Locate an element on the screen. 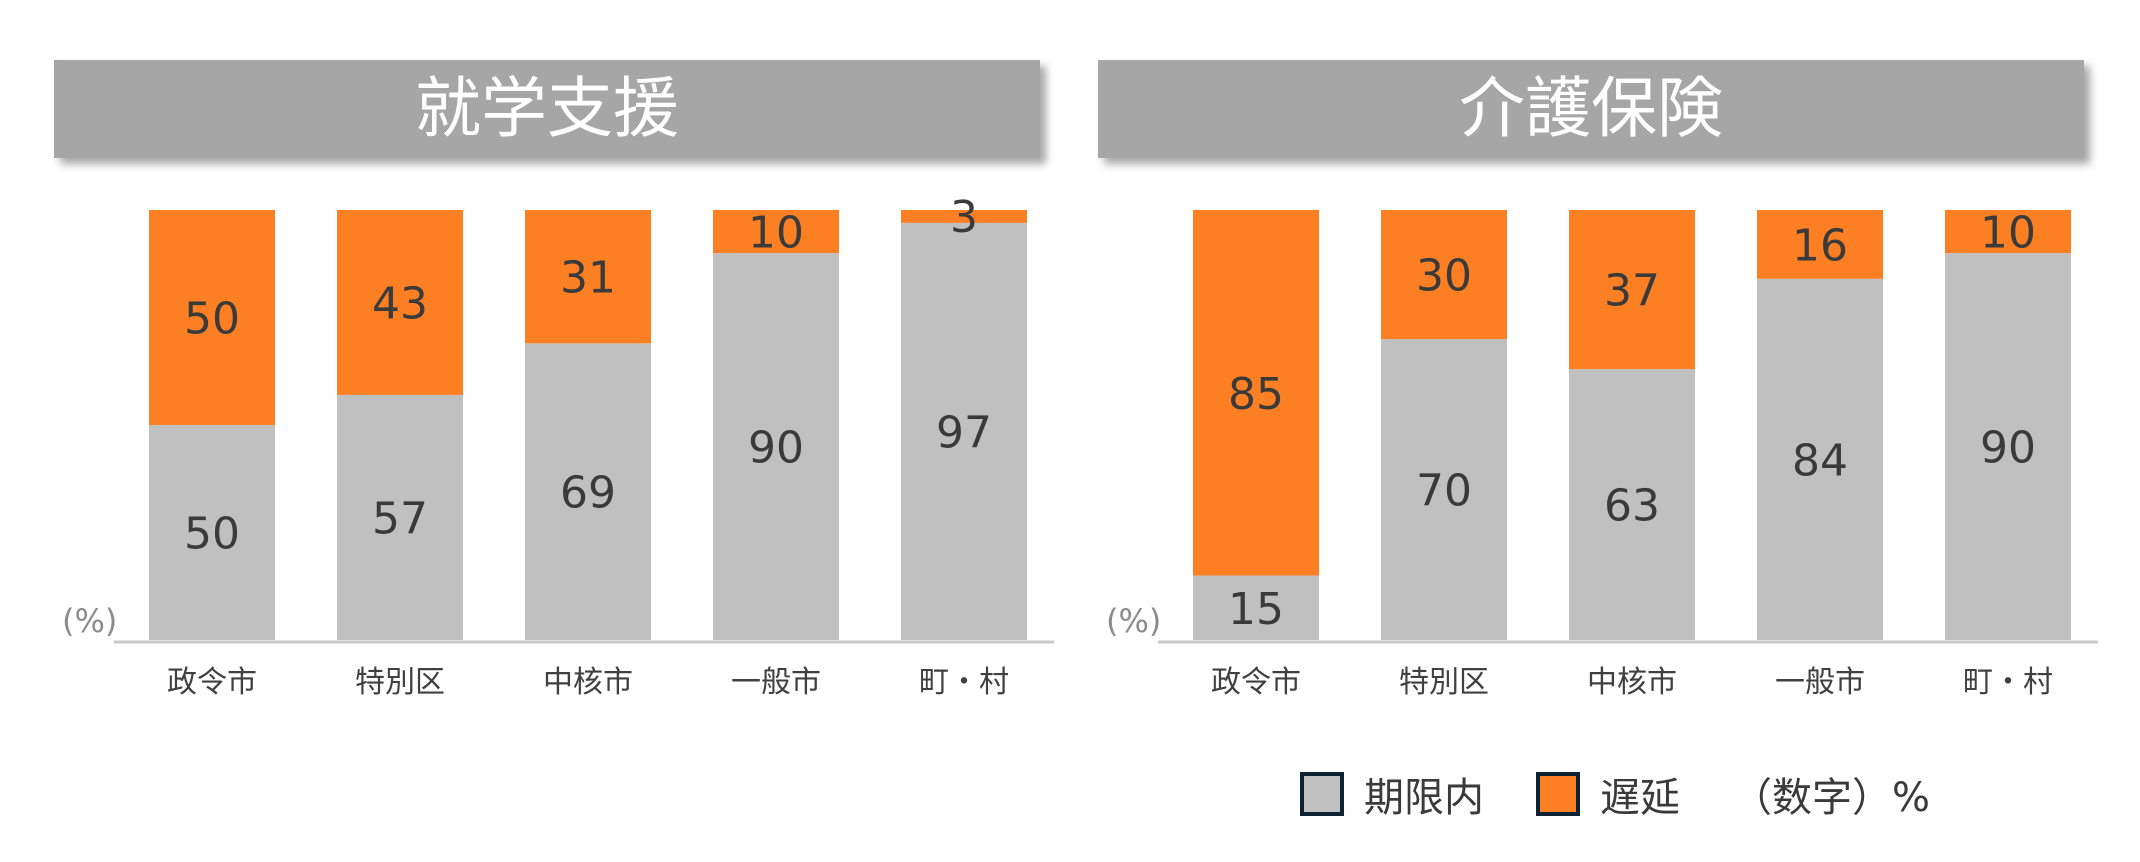 Image resolution: width=2140 pixels, height=862 pixels. chart-title: 介護保険 is located at coordinates (1591, 109).